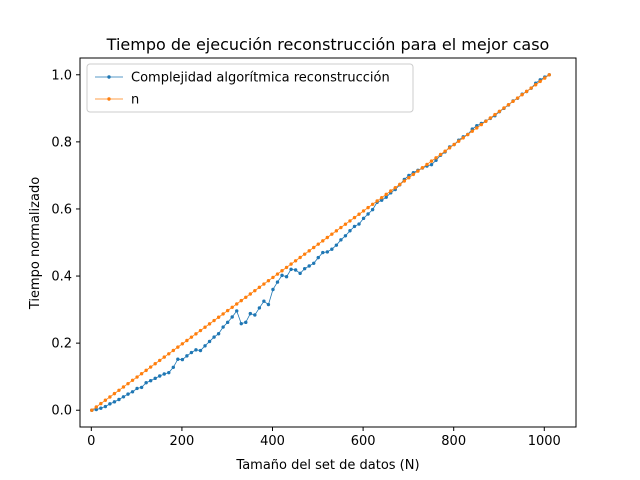 This screenshot has width=640, height=480. What do you see at coordinates (135, 100) in the screenshot?
I see `legend-label: n` at bounding box center [135, 100].